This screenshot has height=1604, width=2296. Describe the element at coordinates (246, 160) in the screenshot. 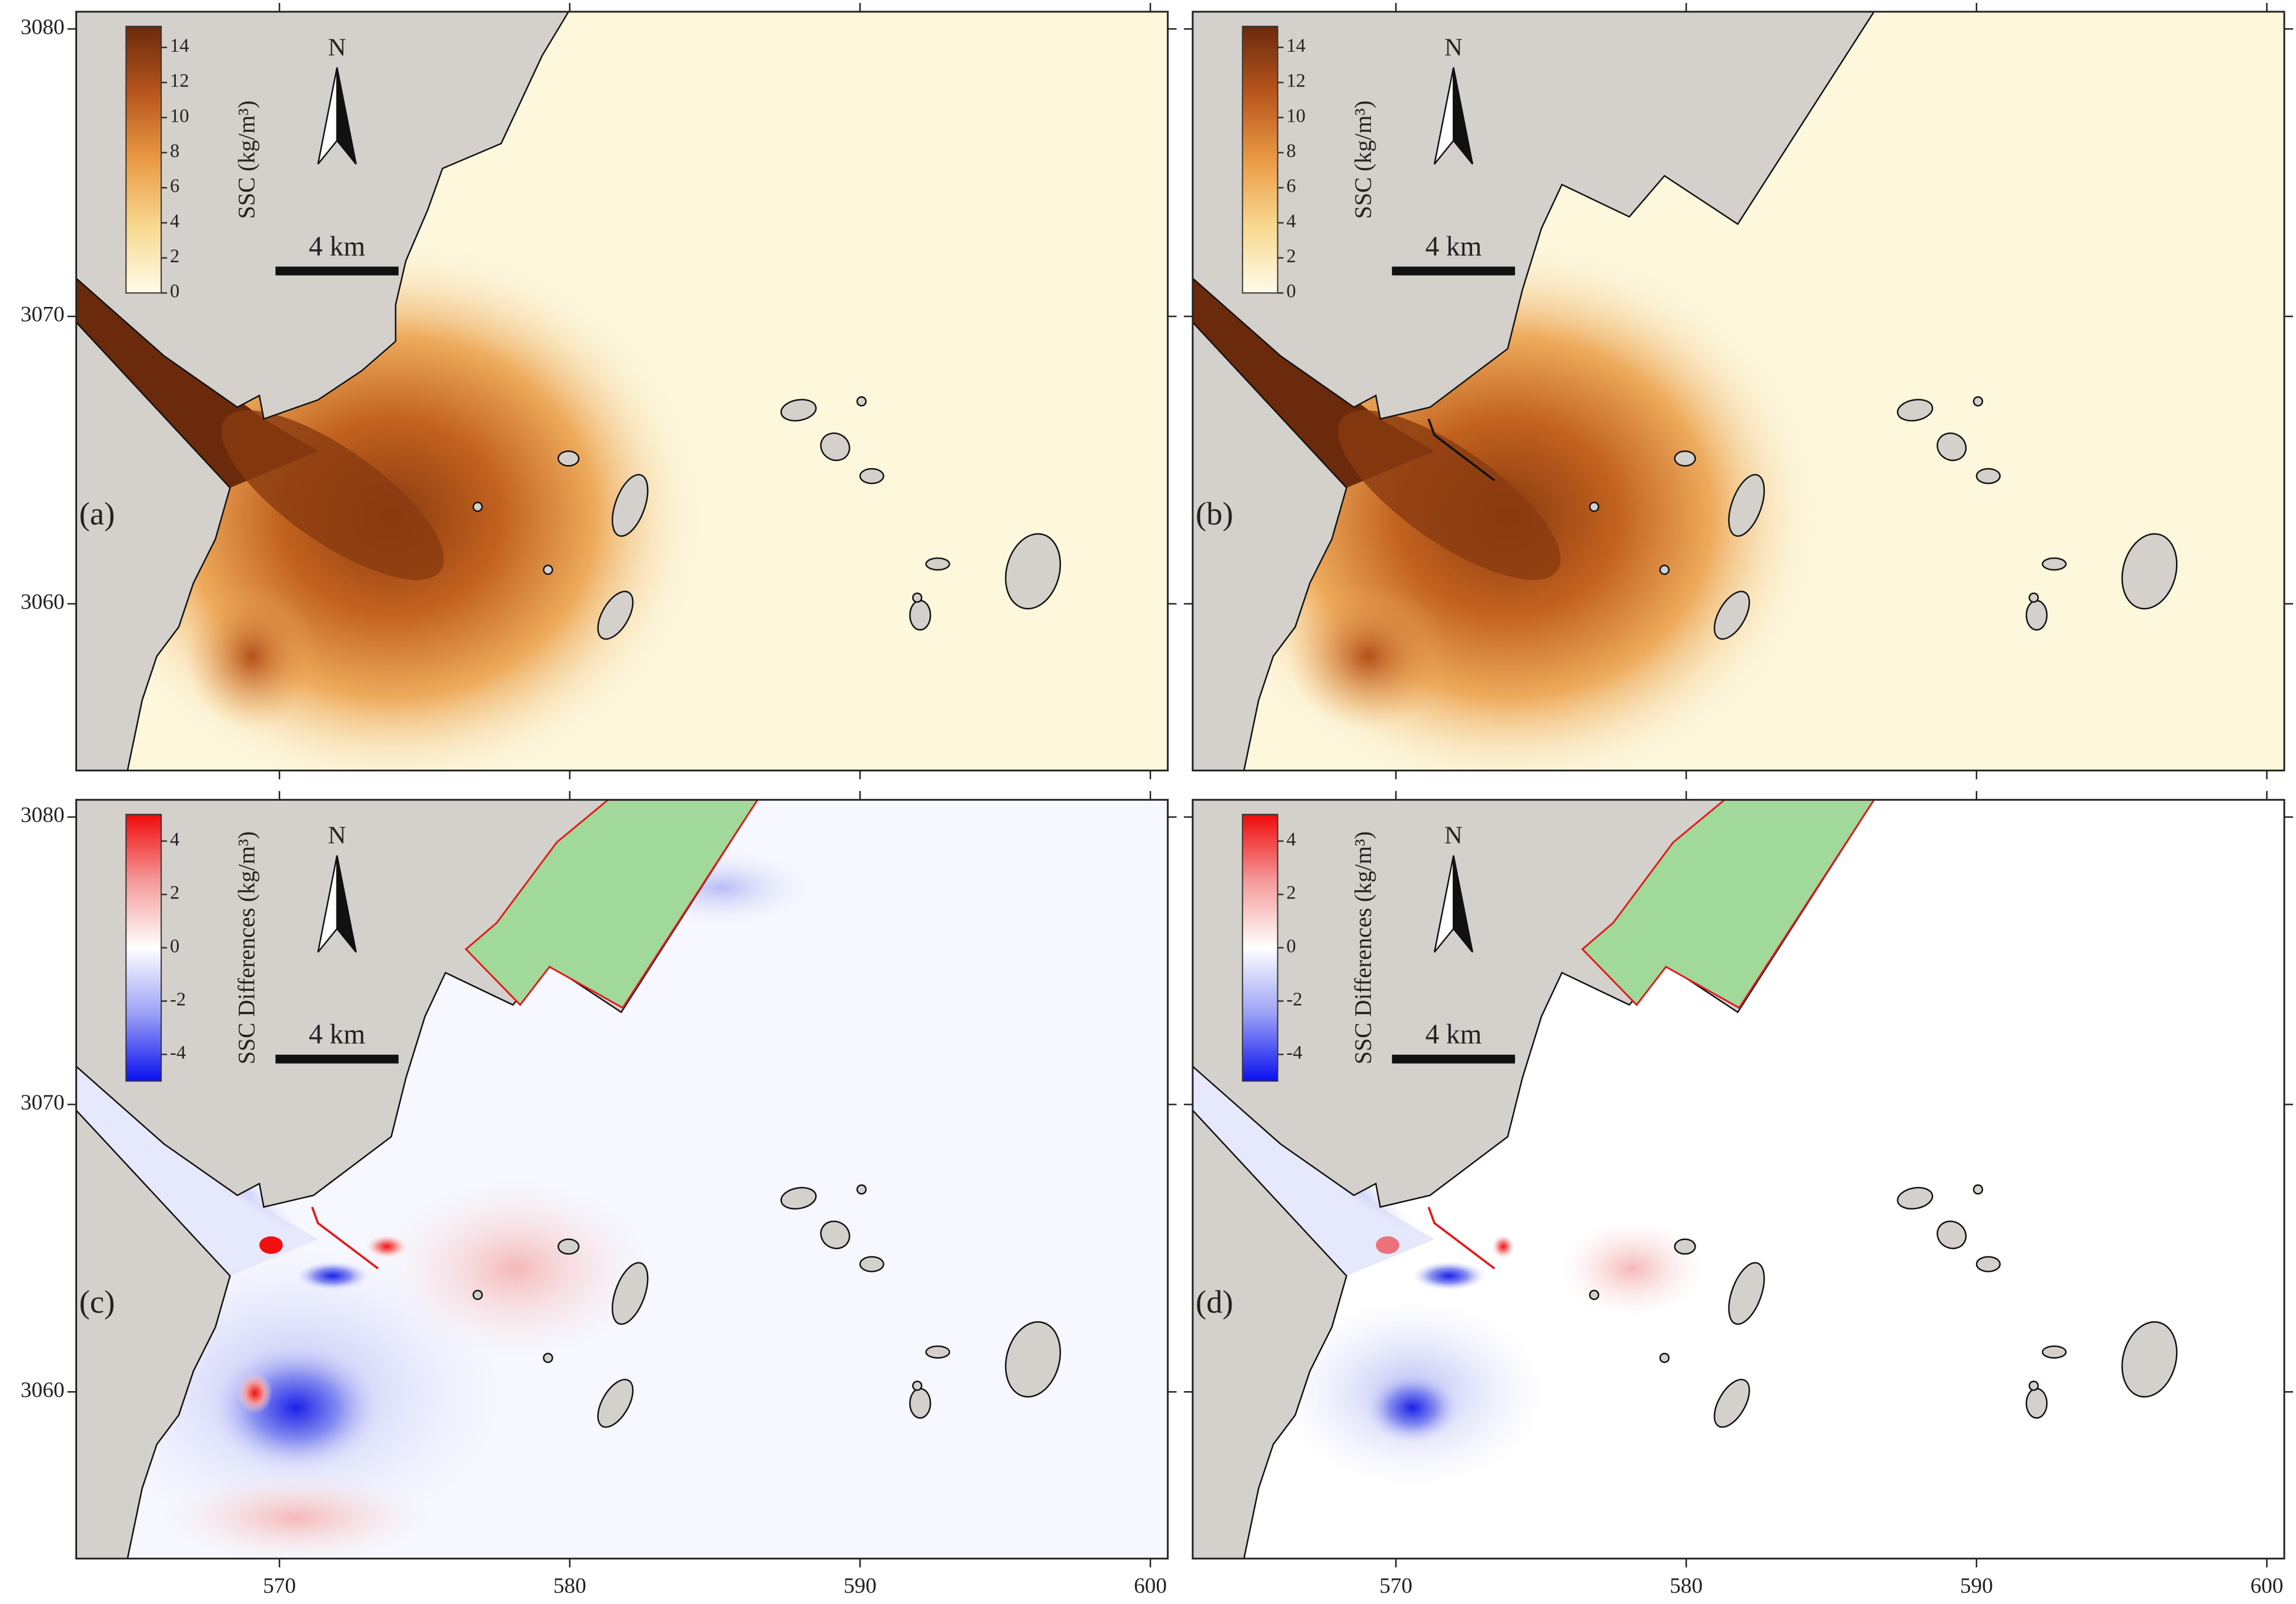

I see `colorbar-title: SSC (kg/m³)` at that location.